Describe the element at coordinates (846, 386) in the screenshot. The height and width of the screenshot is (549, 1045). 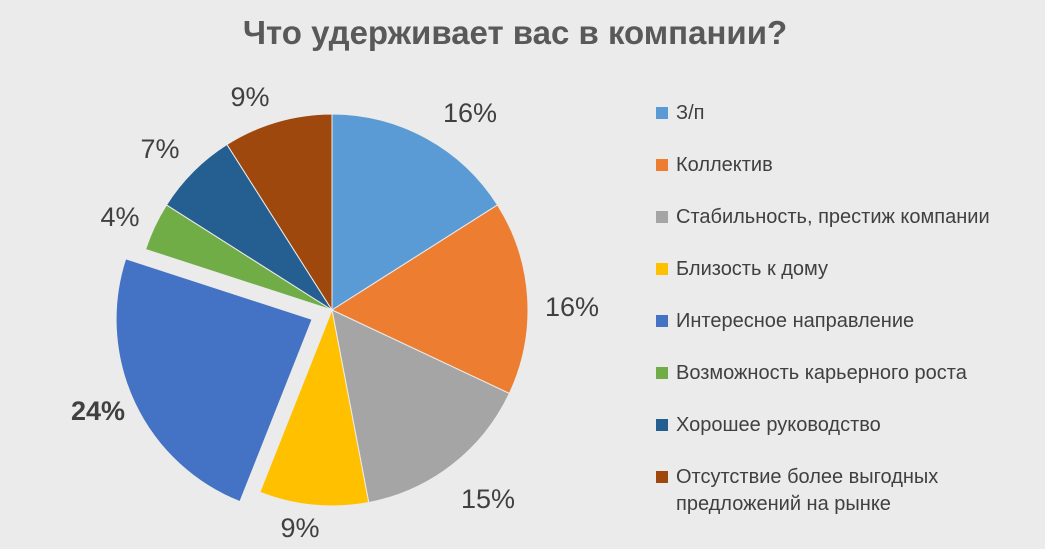
I see `legend-item: Возможность карьерного роста` at that location.